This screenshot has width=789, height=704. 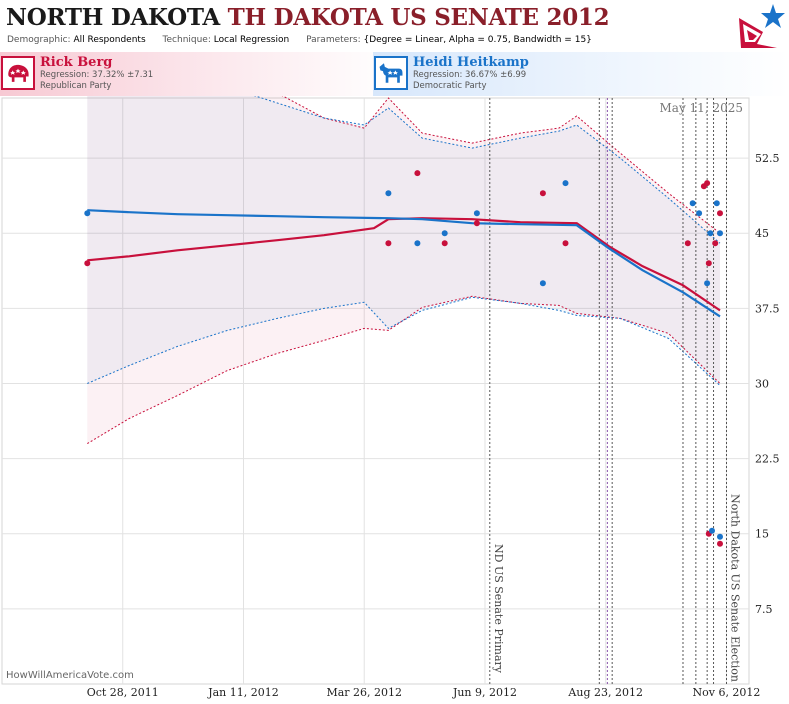 What do you see at coordinates (762, 233) in the screenshot?
I see `y-tick-label: 45` at bounding box center [762, 233].